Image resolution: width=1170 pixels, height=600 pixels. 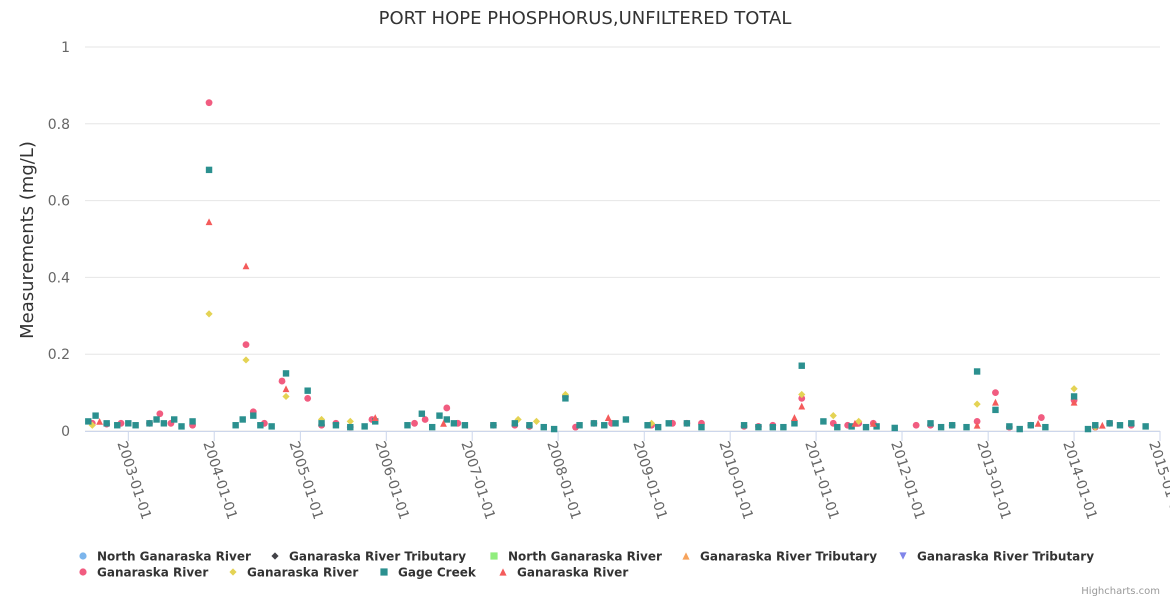 What do you see at coordinates (165, 557) in the screenshot?
I see `legend-item: North Ganaraska River` at bounding box center [165, 557].